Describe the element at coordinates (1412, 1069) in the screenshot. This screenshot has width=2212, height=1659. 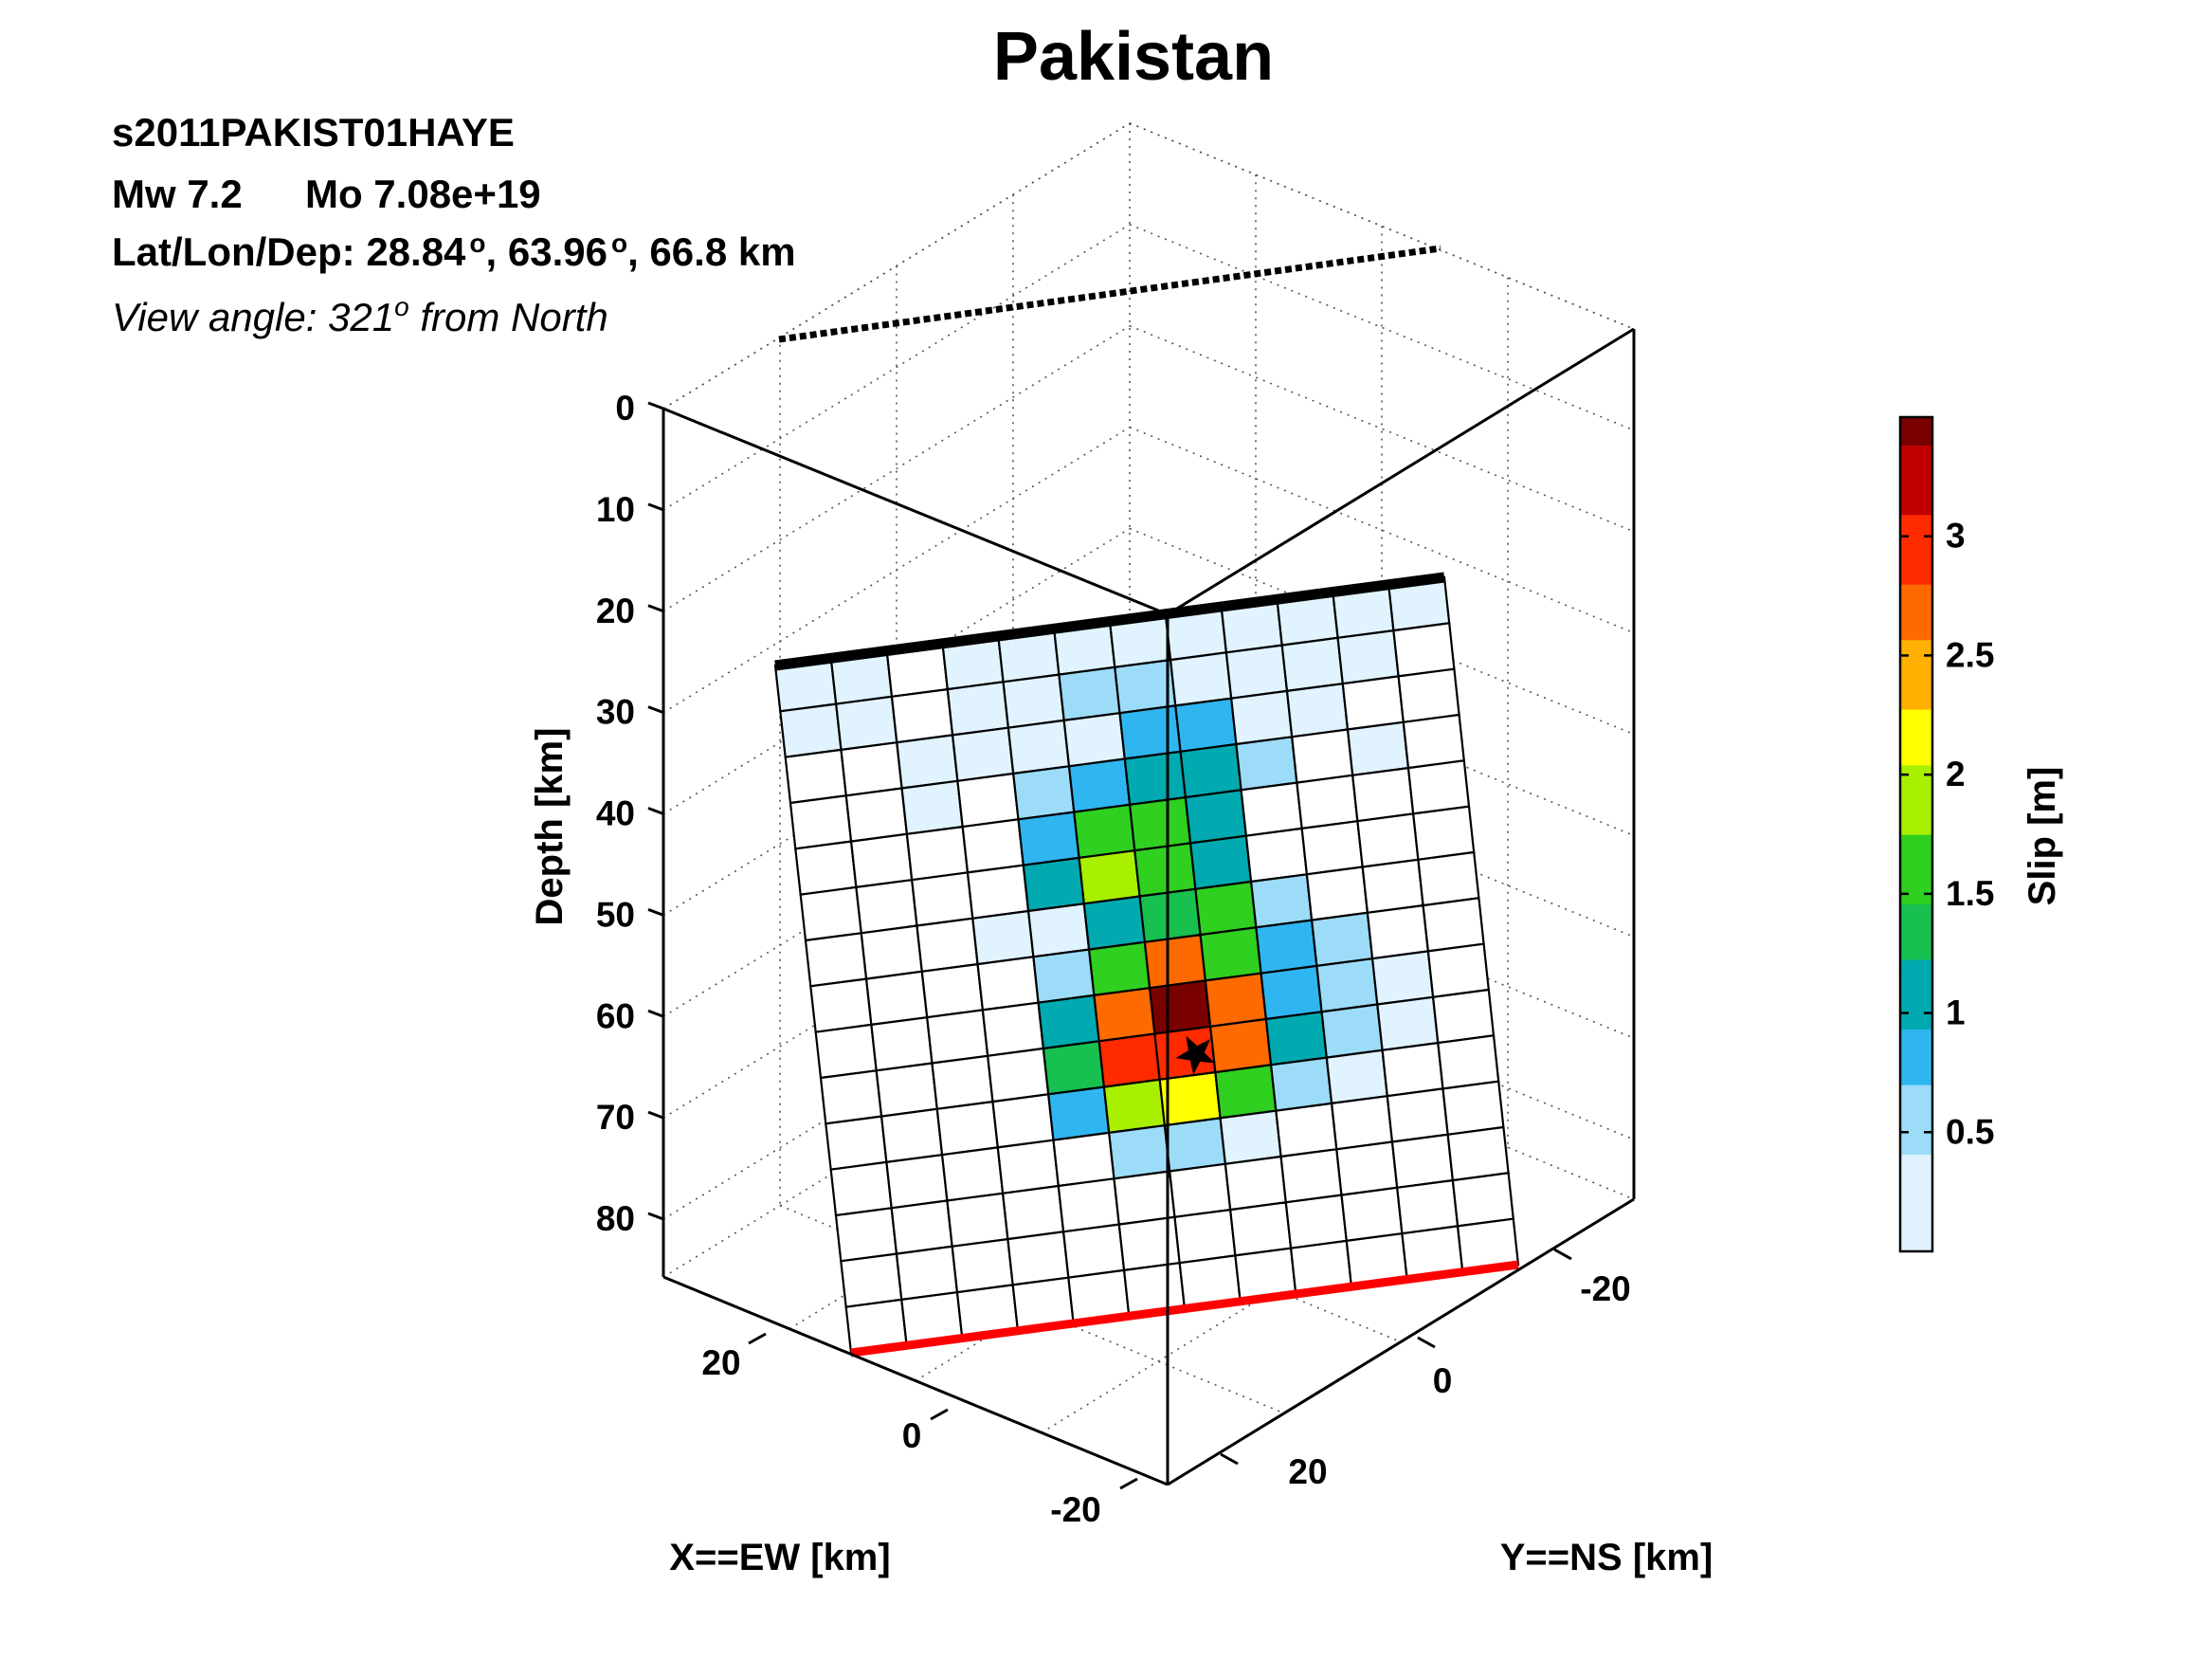
I see `slip-cell-r10-c10` at that location.